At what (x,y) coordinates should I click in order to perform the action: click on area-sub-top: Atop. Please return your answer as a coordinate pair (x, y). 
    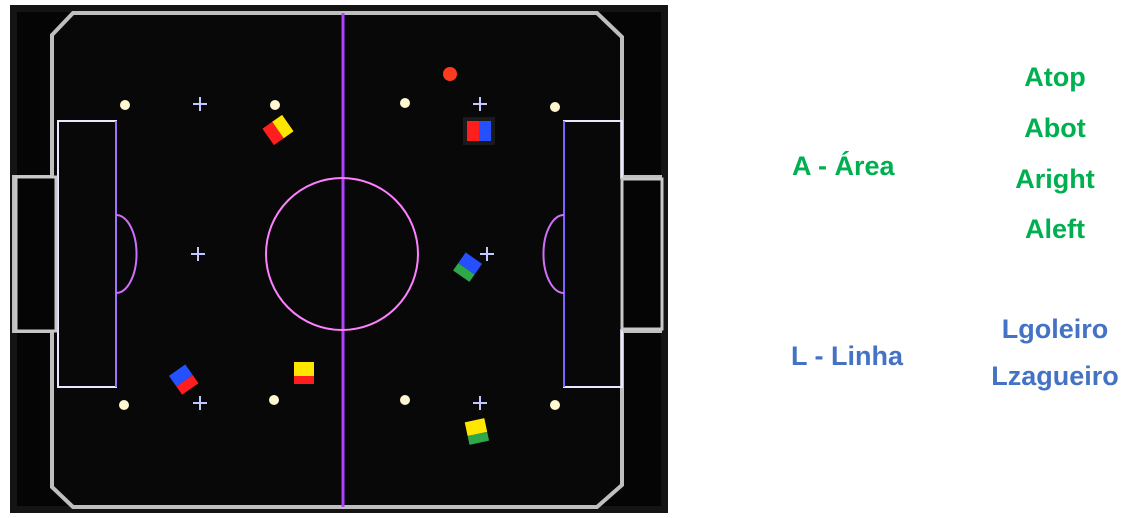
    Looking at the image, I should click on (1055, 77).